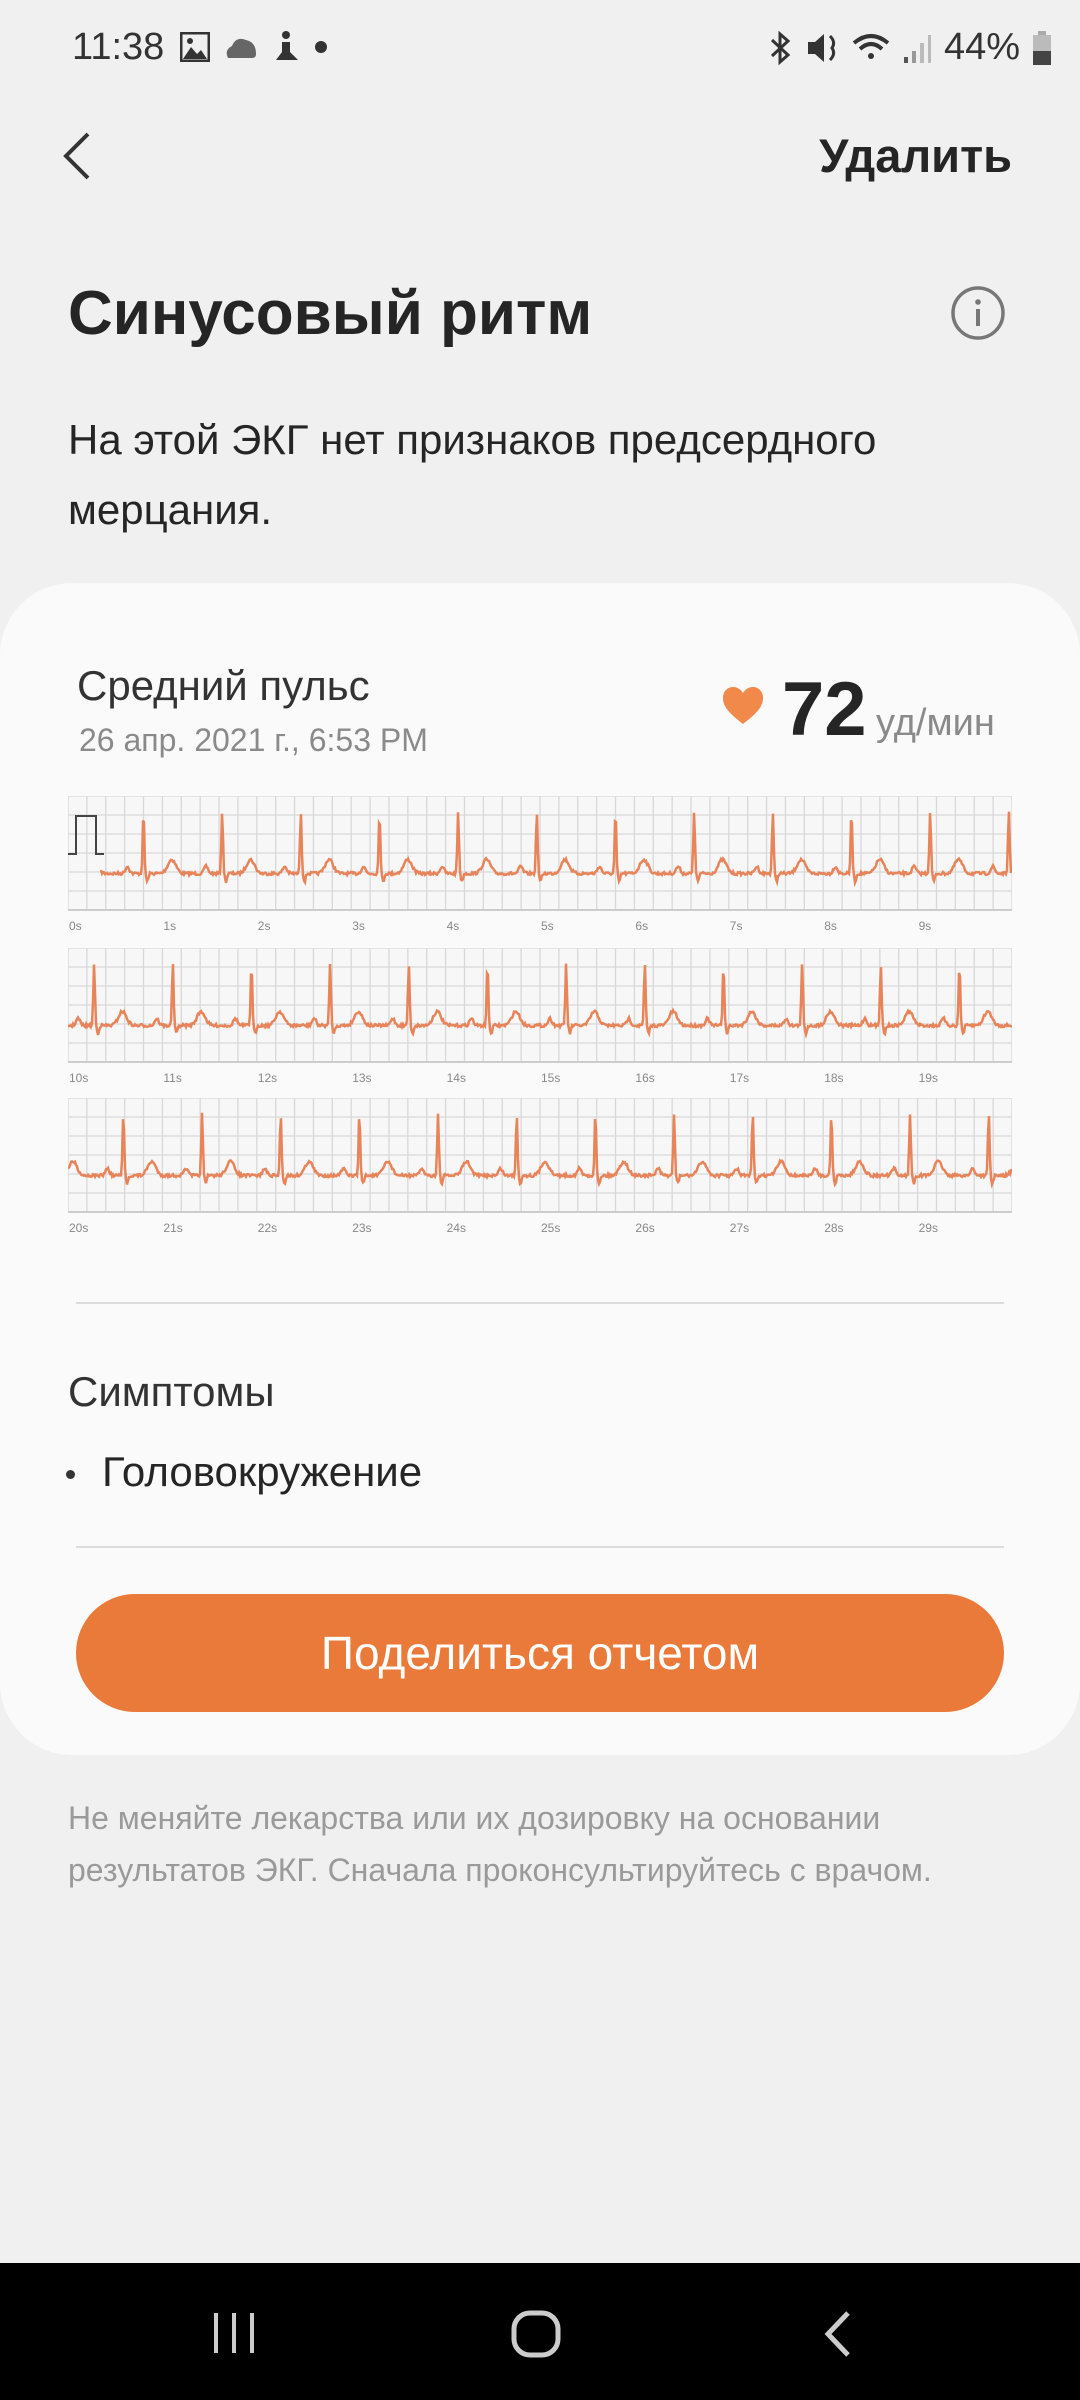  Describe the element at coordinates (739, 1078) in the screenshot. I see `time-axis-label: 17s` at that location.